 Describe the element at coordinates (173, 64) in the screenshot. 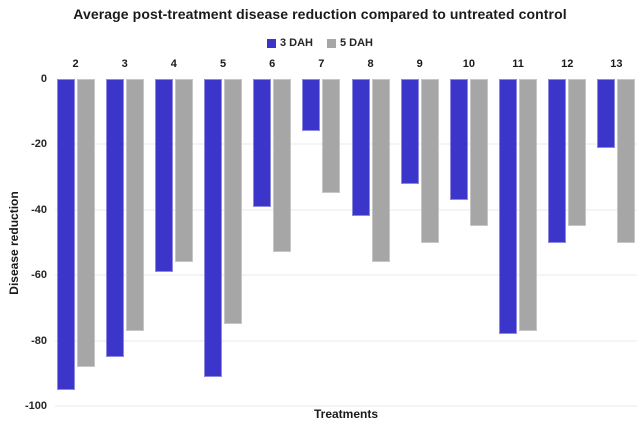

I see `category-label: 4` at that location.